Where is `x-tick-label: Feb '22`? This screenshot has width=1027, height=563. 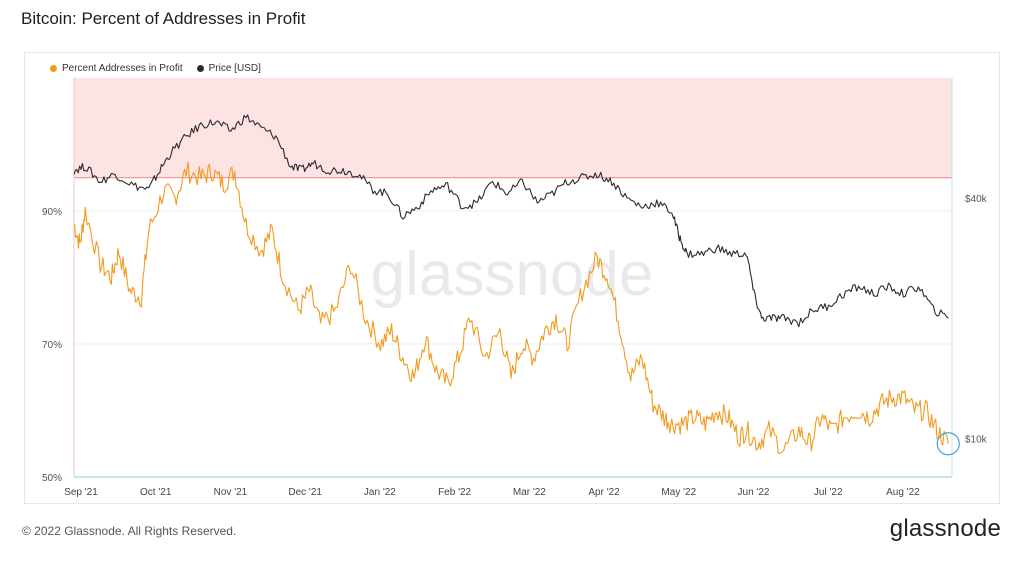
x-tick-label: Feb '22 is located at coordinates (454, 492).